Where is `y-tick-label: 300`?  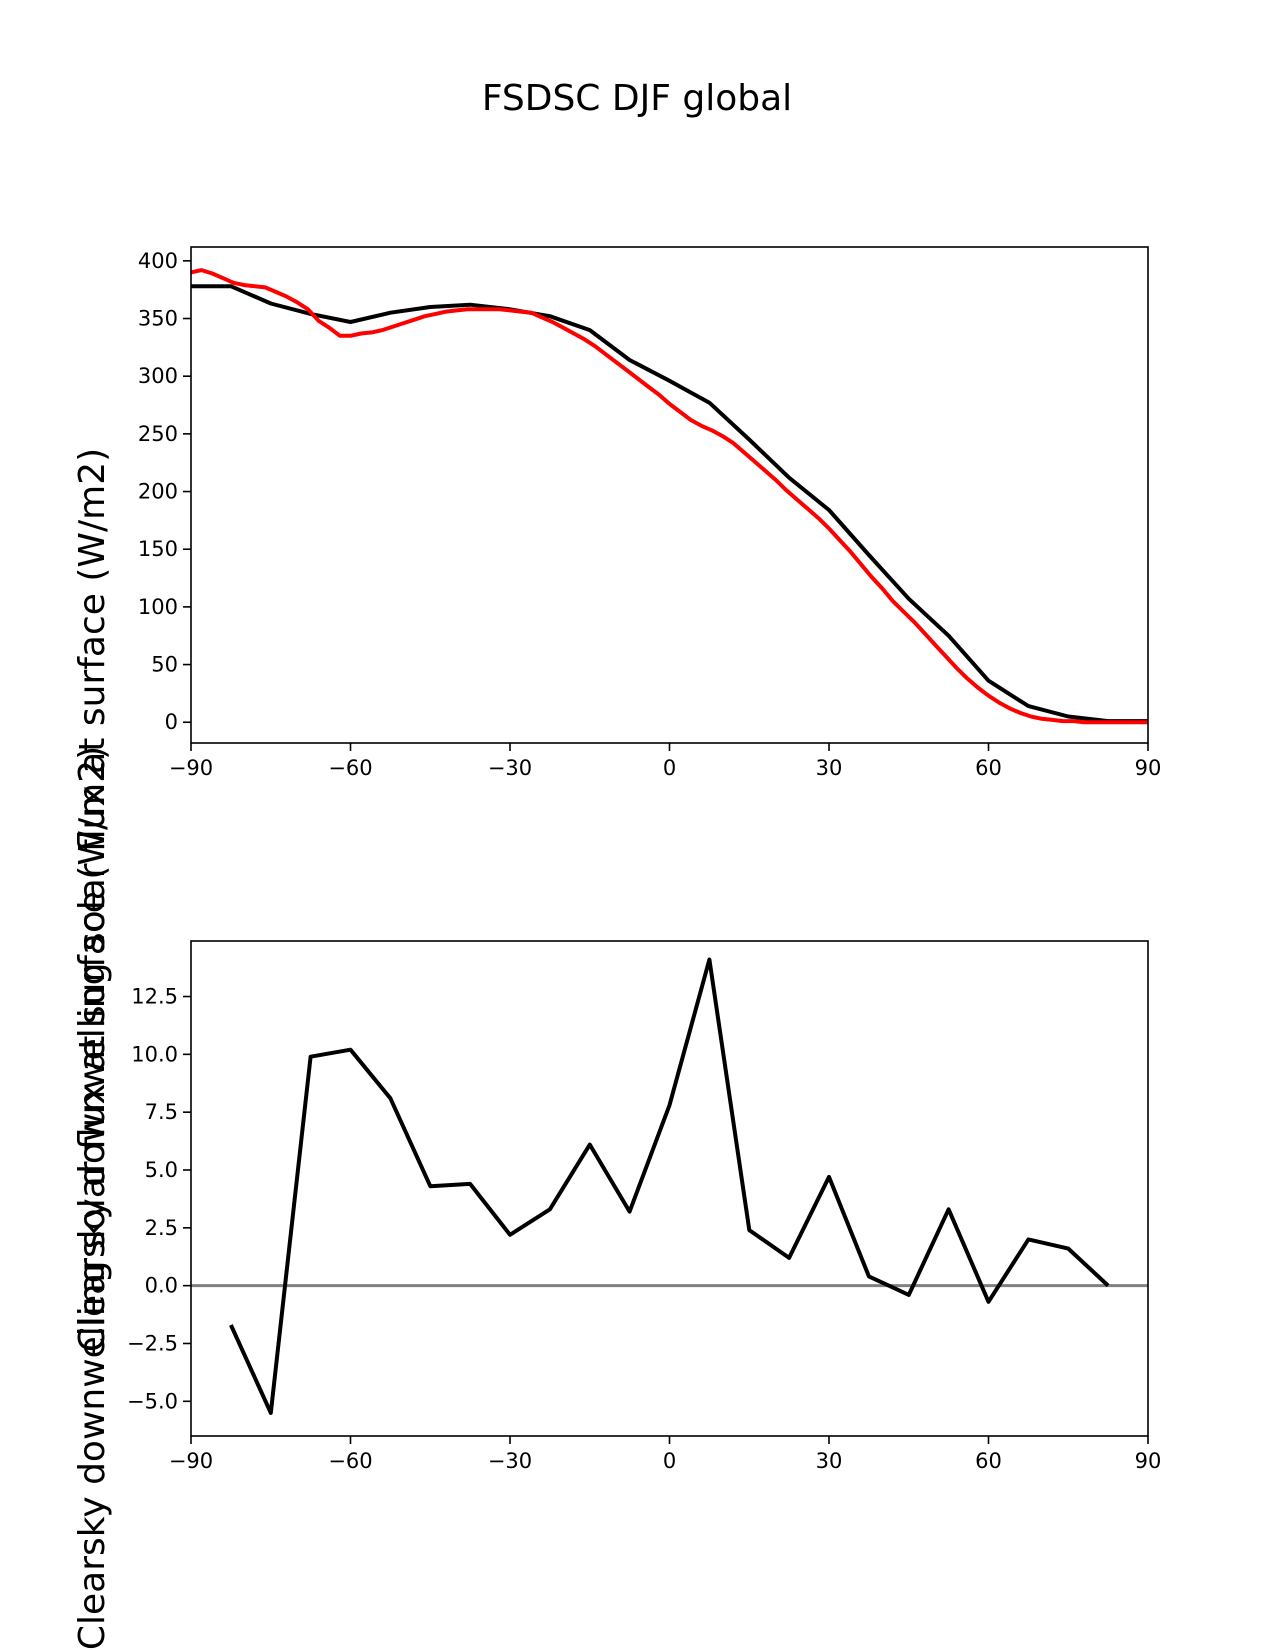 y-tick-label: 300 is located at coordinates (158, 376).